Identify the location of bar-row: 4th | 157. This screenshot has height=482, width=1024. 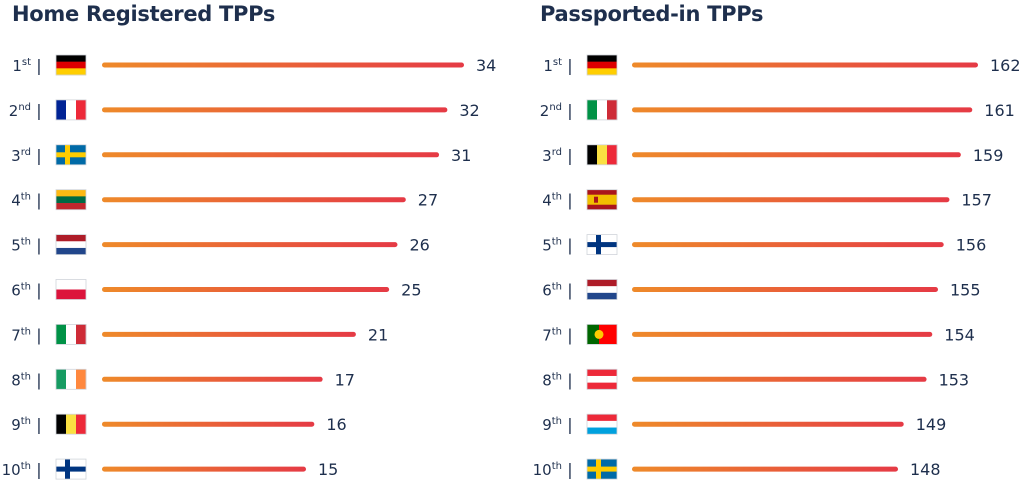
(767, 200).